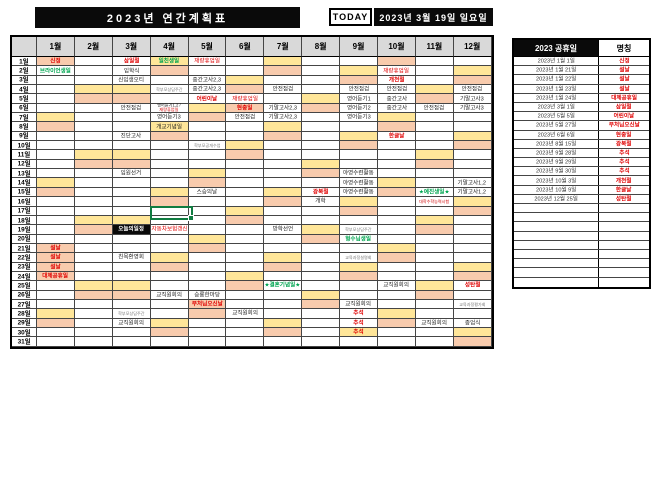 The width and height of the screenshot is (652, 488). Describe the element at coordinates (131, 99) in the screenshot. I see `cell-m3-d5` at that location.